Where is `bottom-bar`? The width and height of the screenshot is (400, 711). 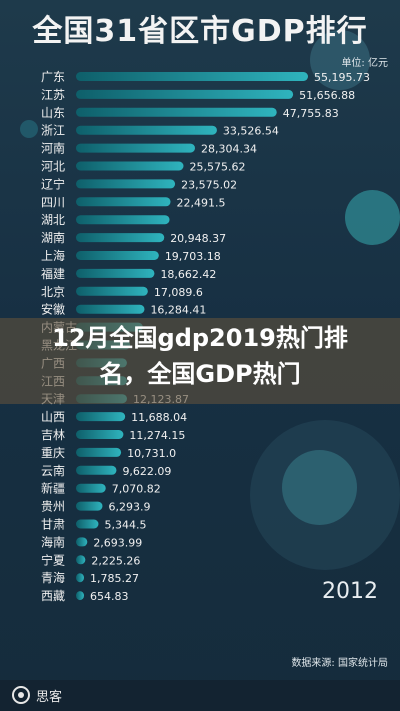 bottom-bar is located at coordinates (200, 695).